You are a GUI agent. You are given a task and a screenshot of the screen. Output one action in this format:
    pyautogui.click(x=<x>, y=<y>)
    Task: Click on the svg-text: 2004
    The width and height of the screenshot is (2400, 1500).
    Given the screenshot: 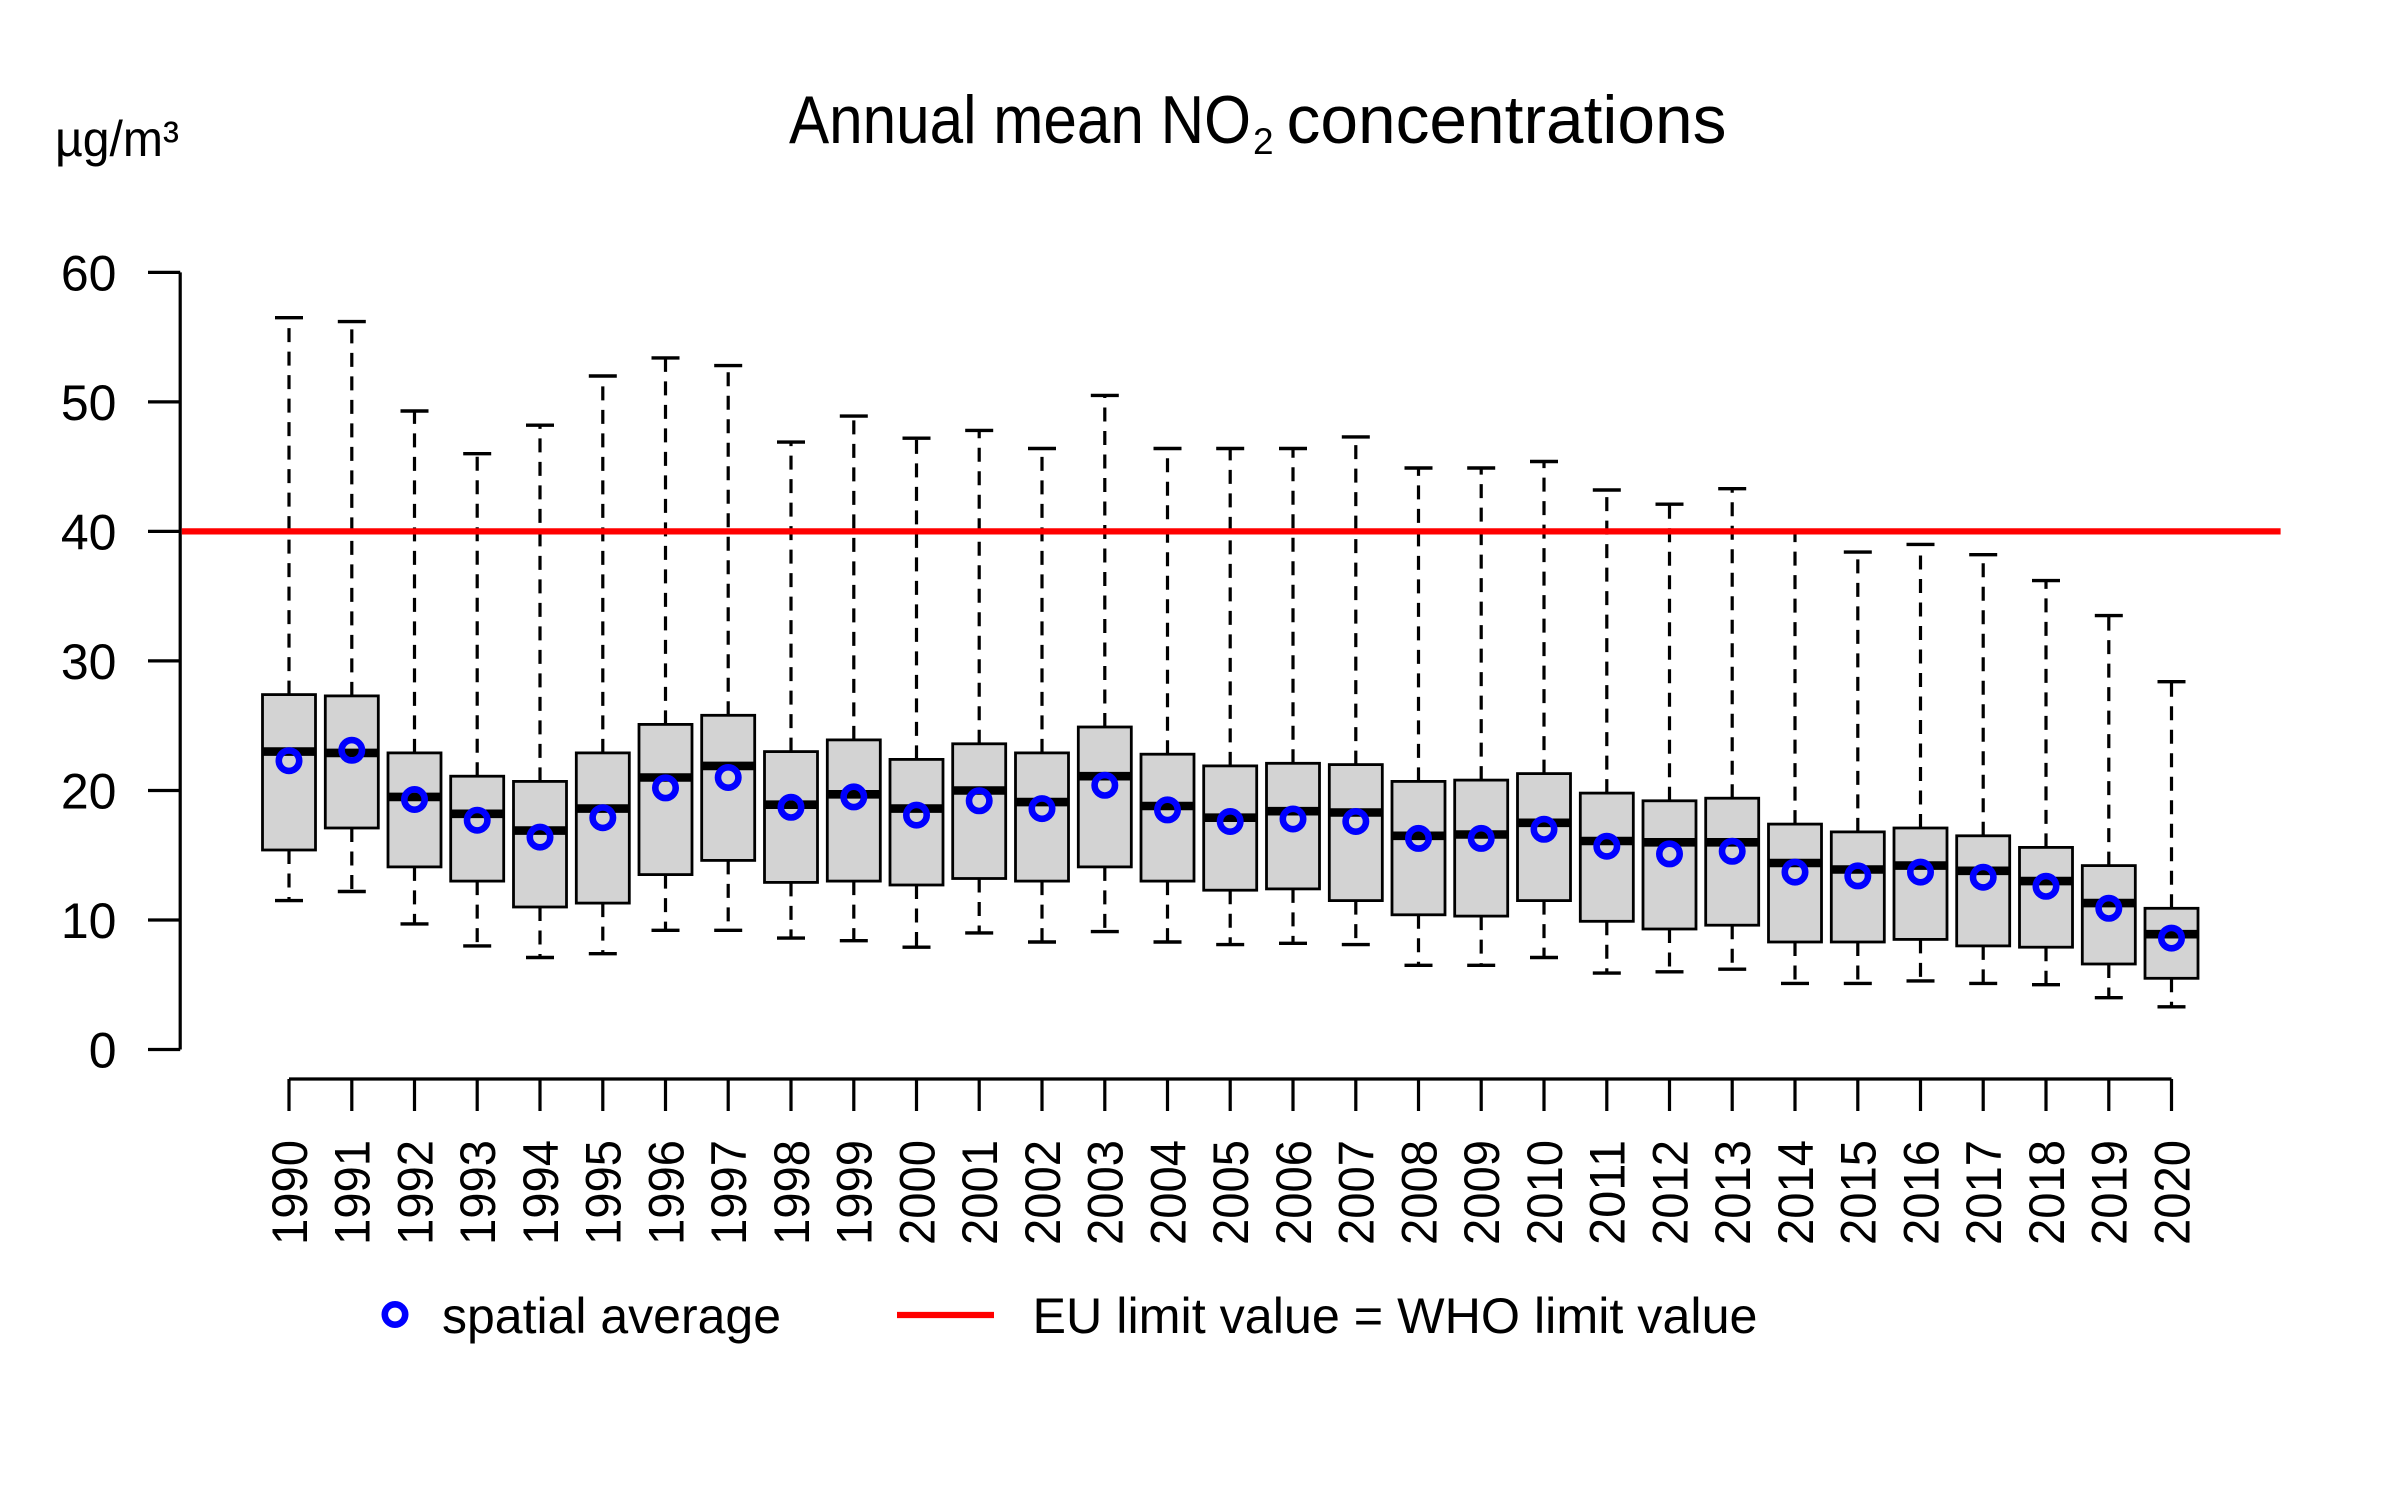 What is the action you would take?
    pyautogui.click(x=1168, y=1192)
    